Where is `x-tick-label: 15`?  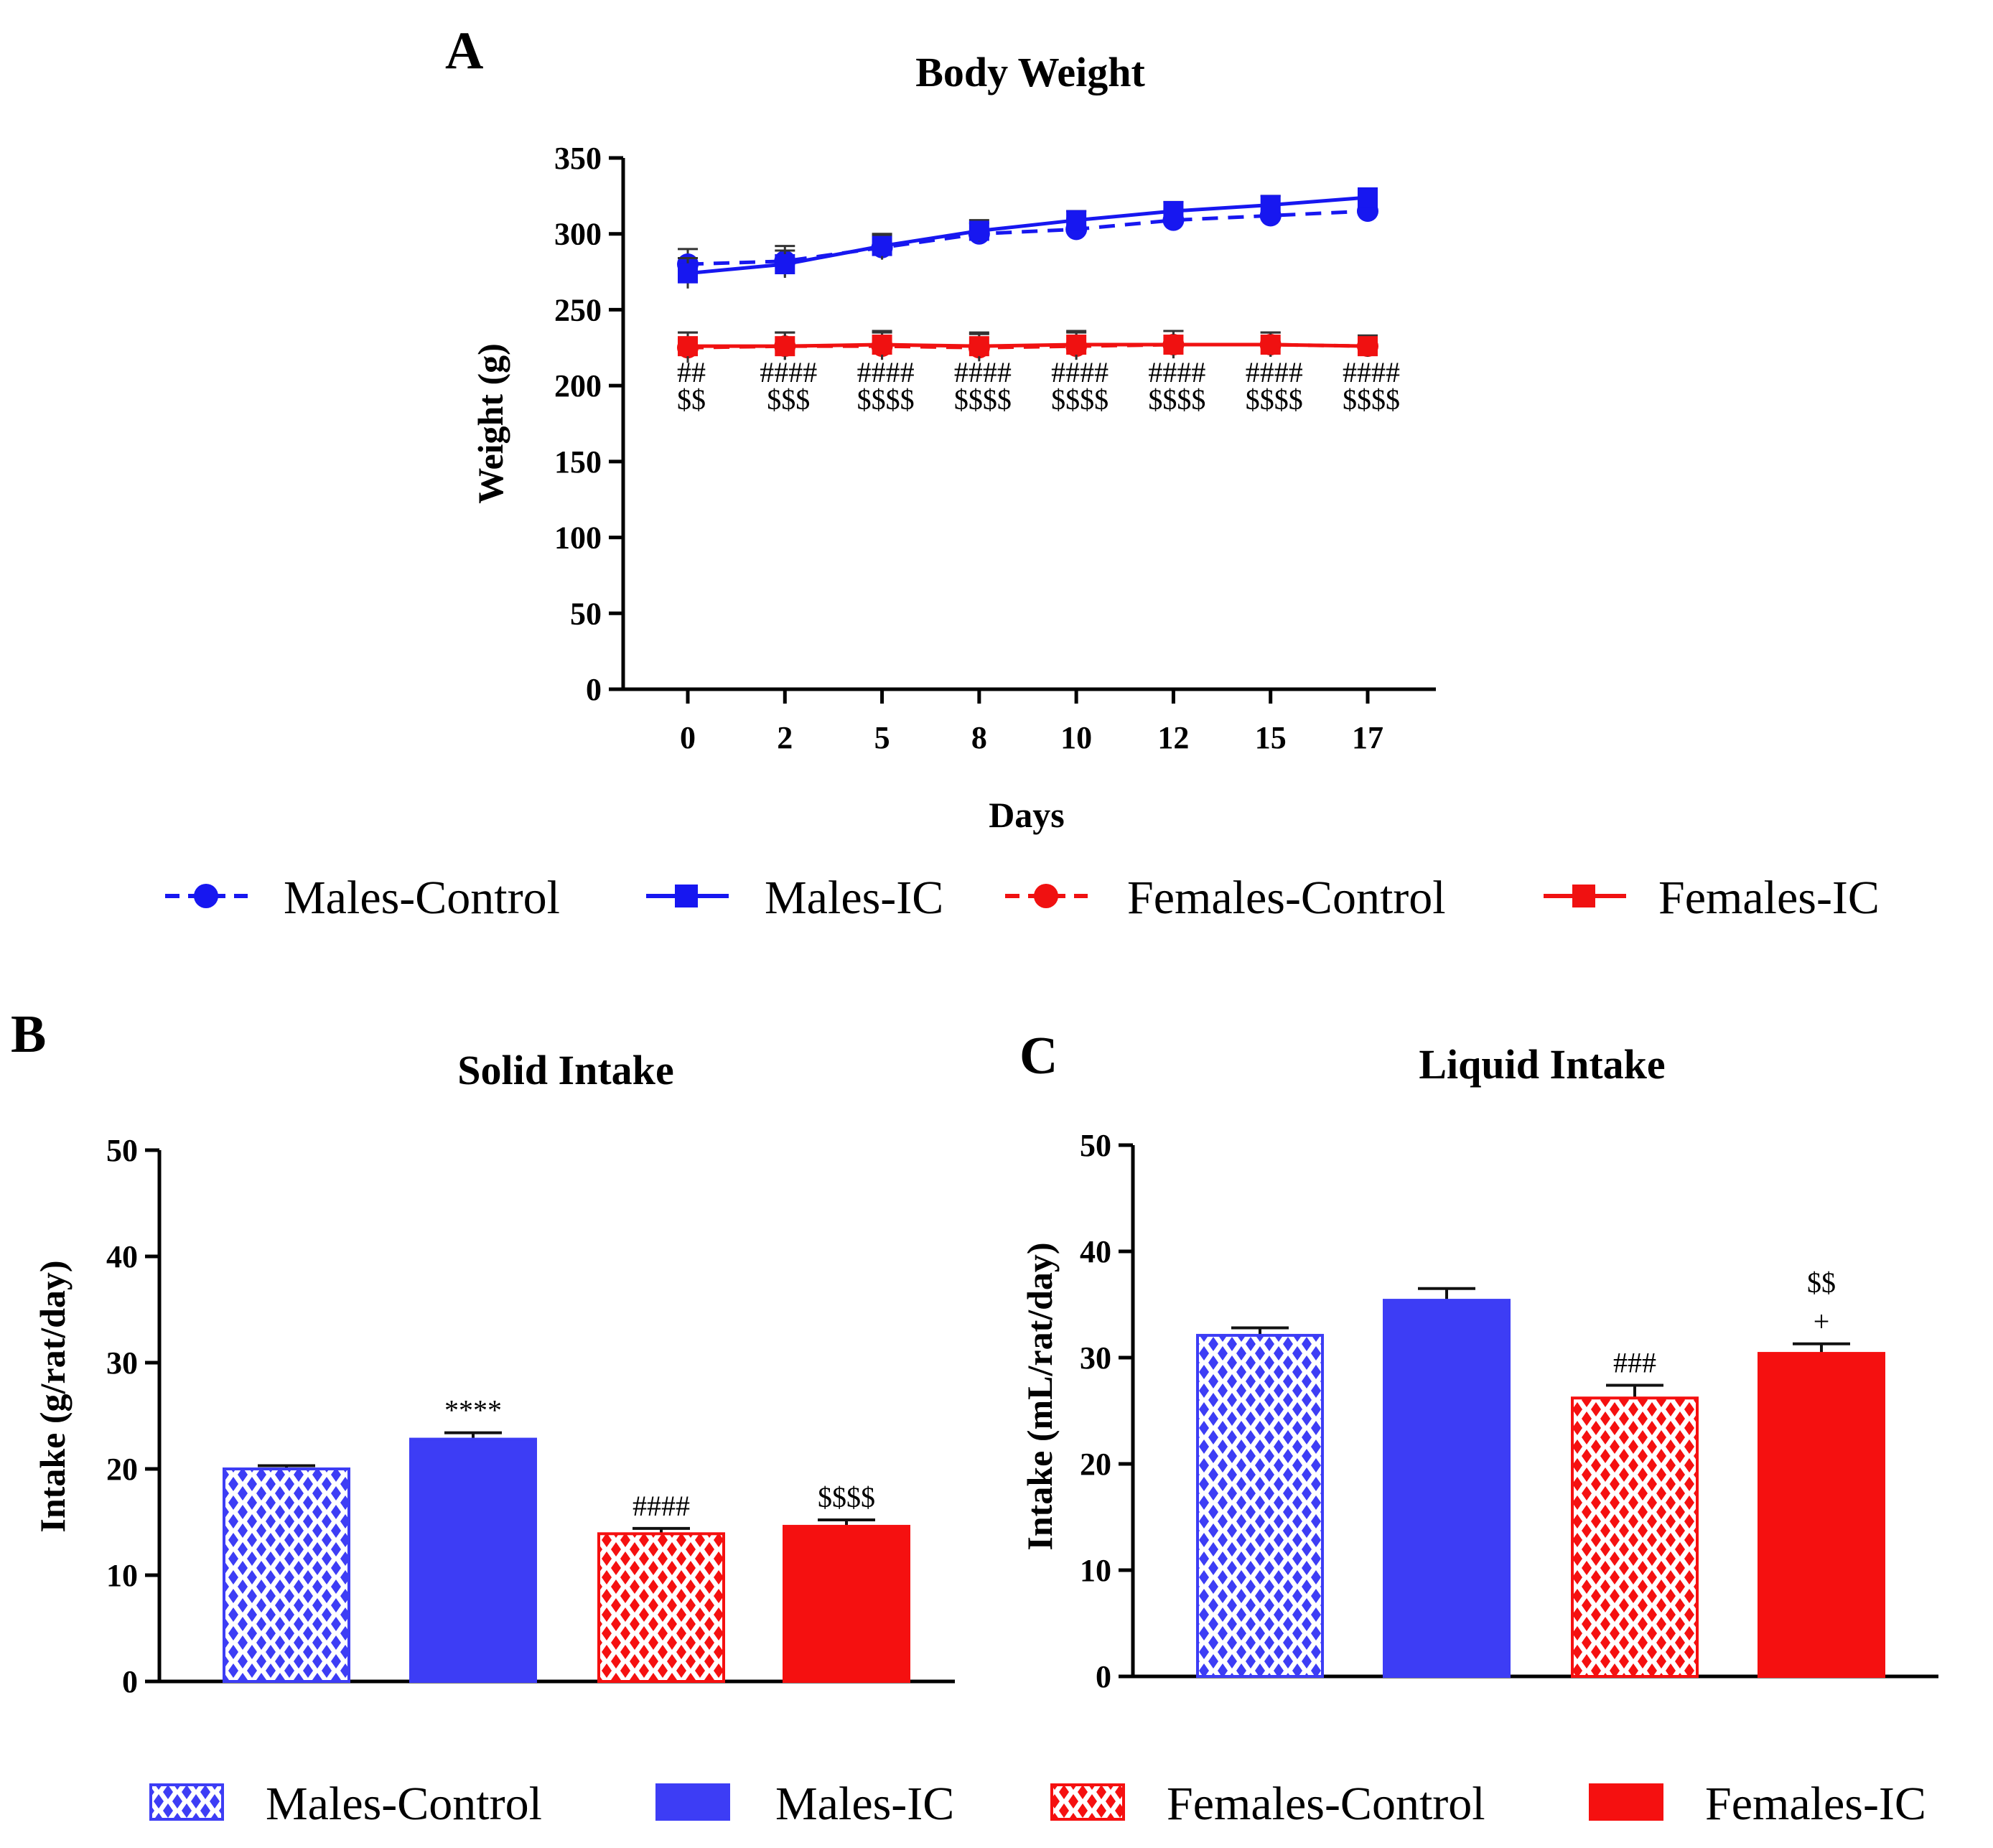 x-tick-label: 15 is located at coordinates (1271, 737).